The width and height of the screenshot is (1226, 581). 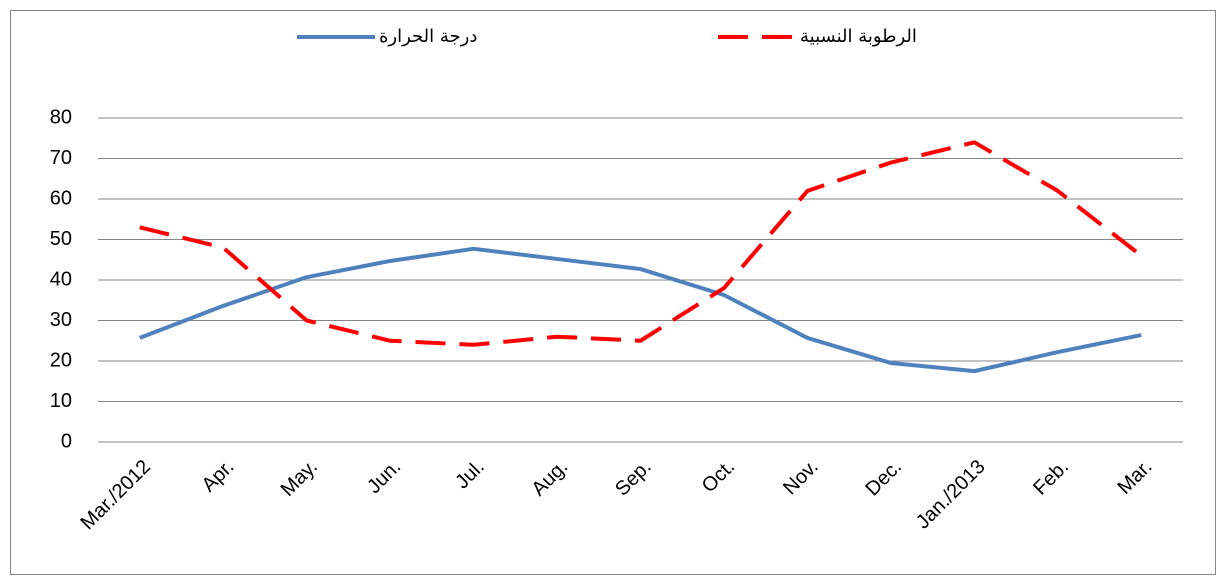 What do you see at coordinates (61, 117) in the screenshot?
I see `y-tick-label: 80` at bounding box center [61, 117].